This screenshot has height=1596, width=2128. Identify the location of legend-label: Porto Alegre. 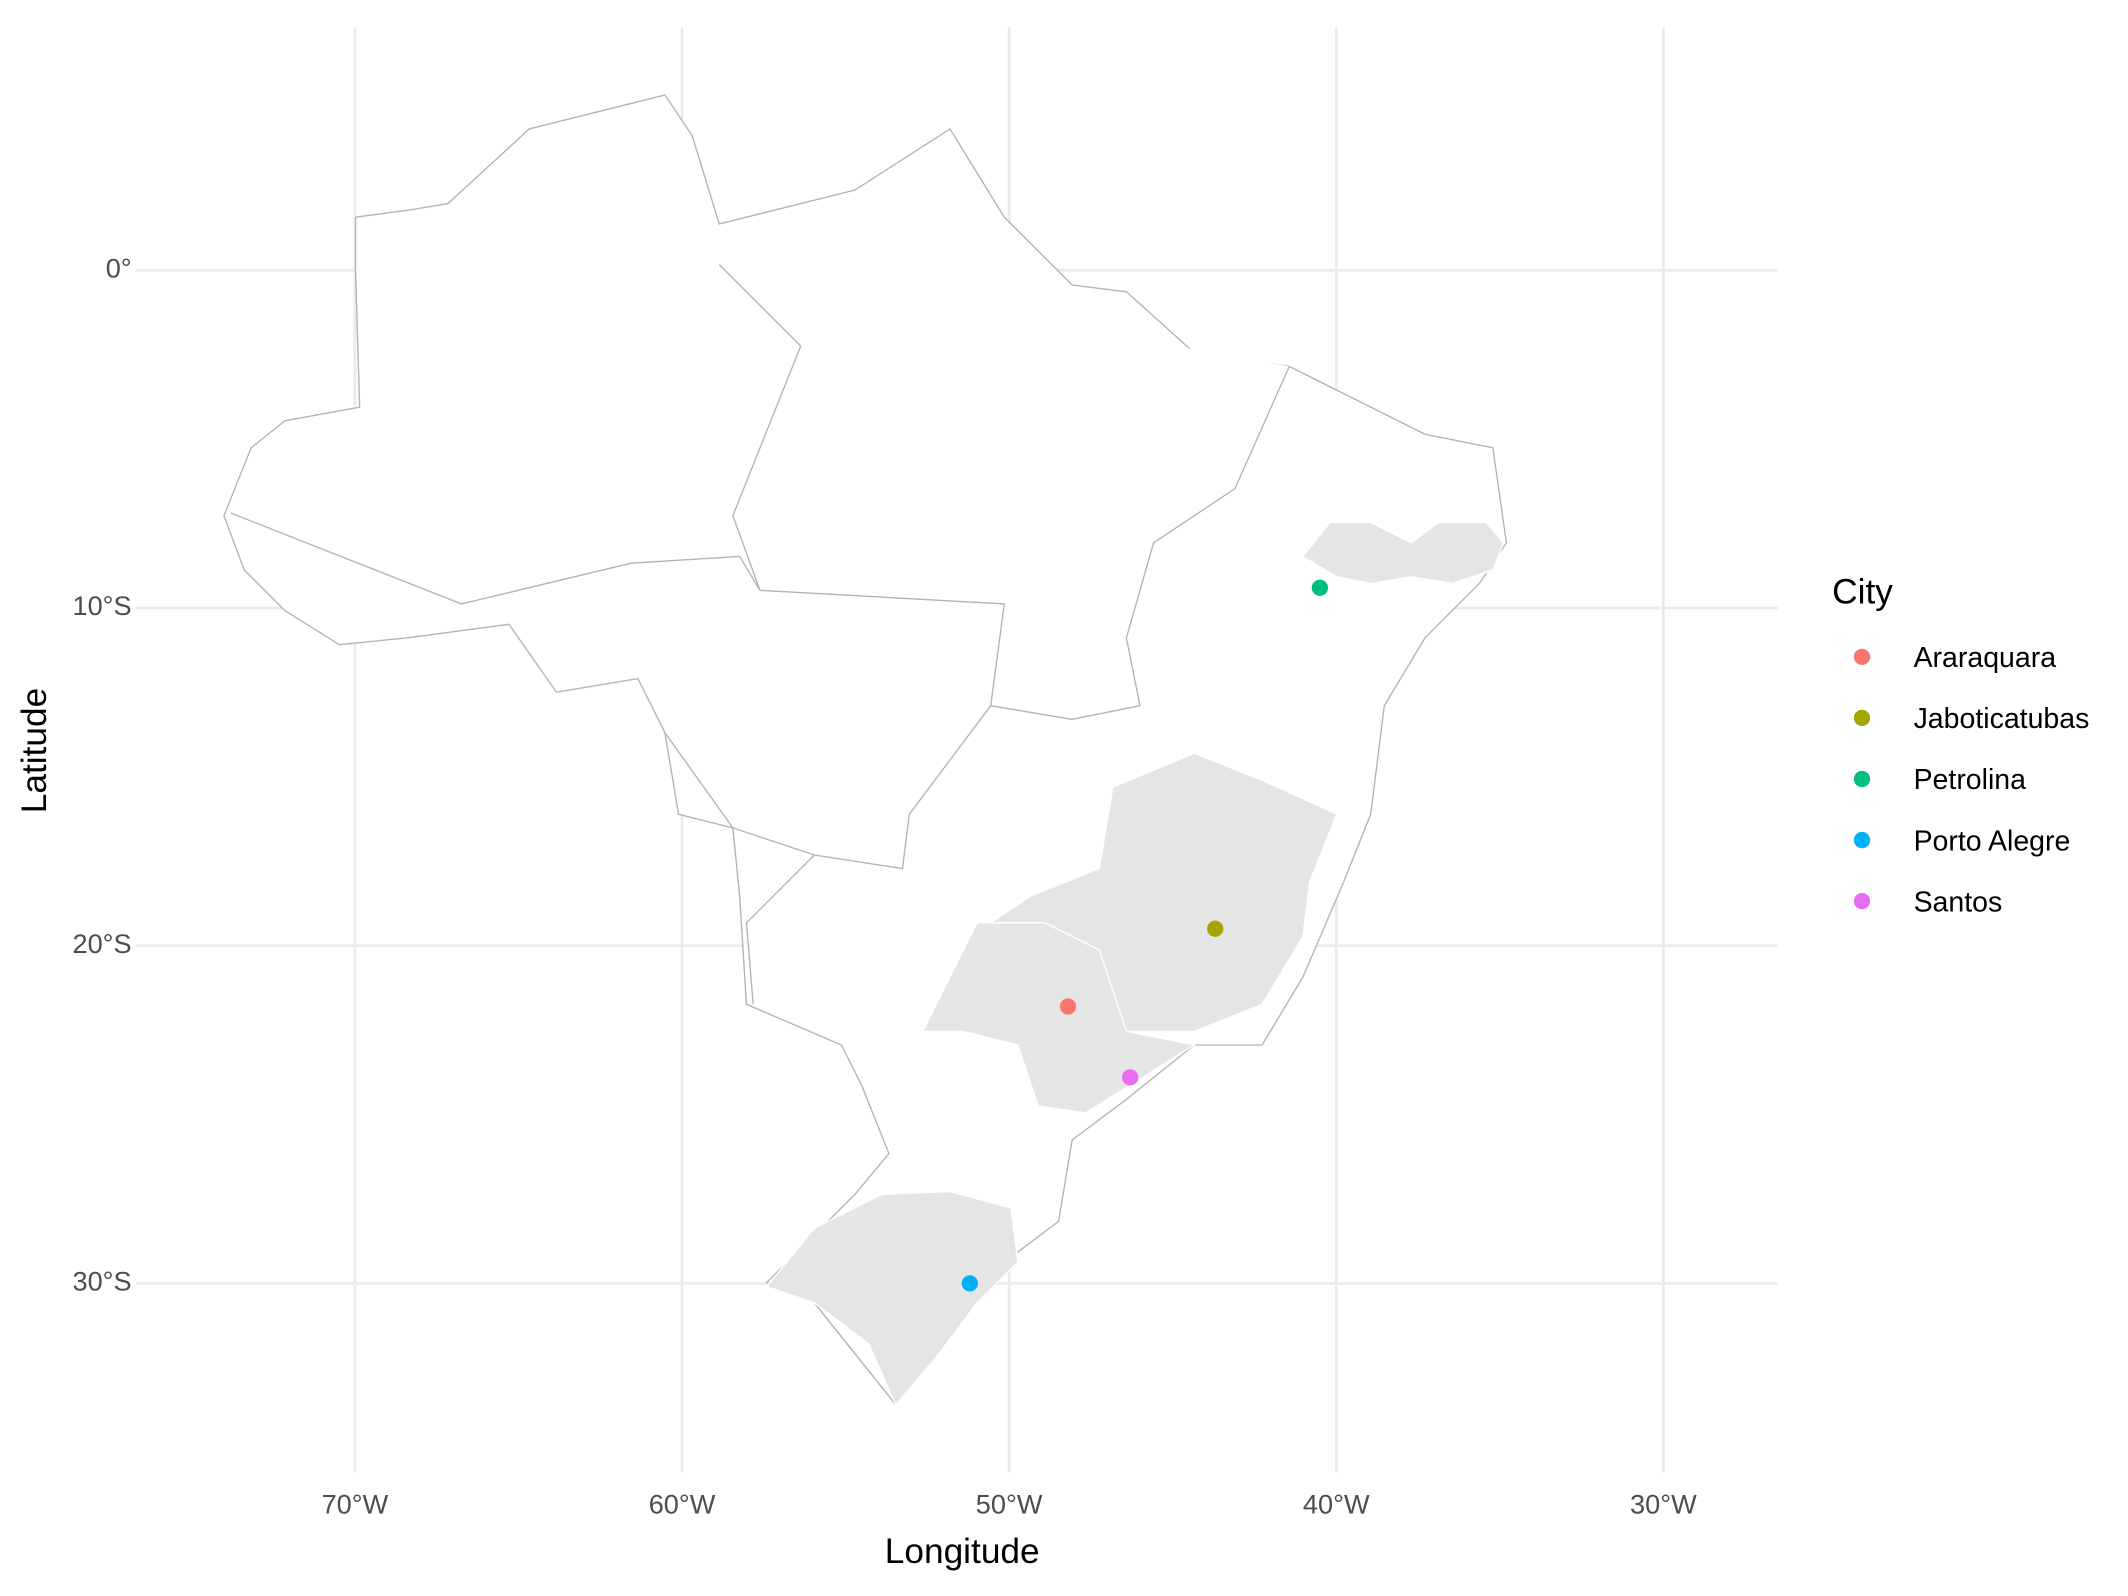
(1992, 841).